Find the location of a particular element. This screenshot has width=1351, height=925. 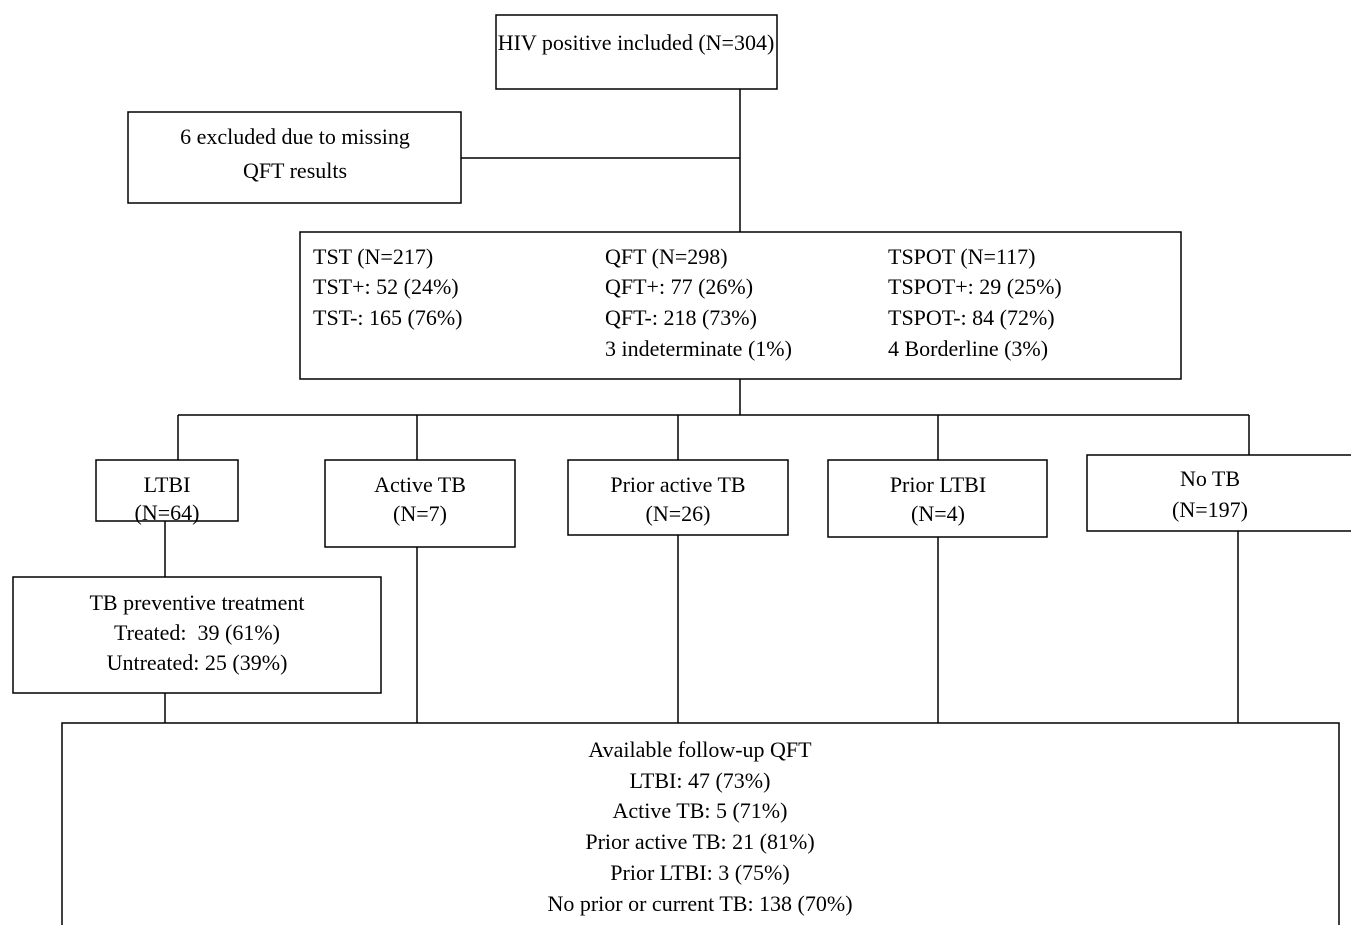

node-text: Untreated: 25 (39%) is located at coordinates (197, 662).